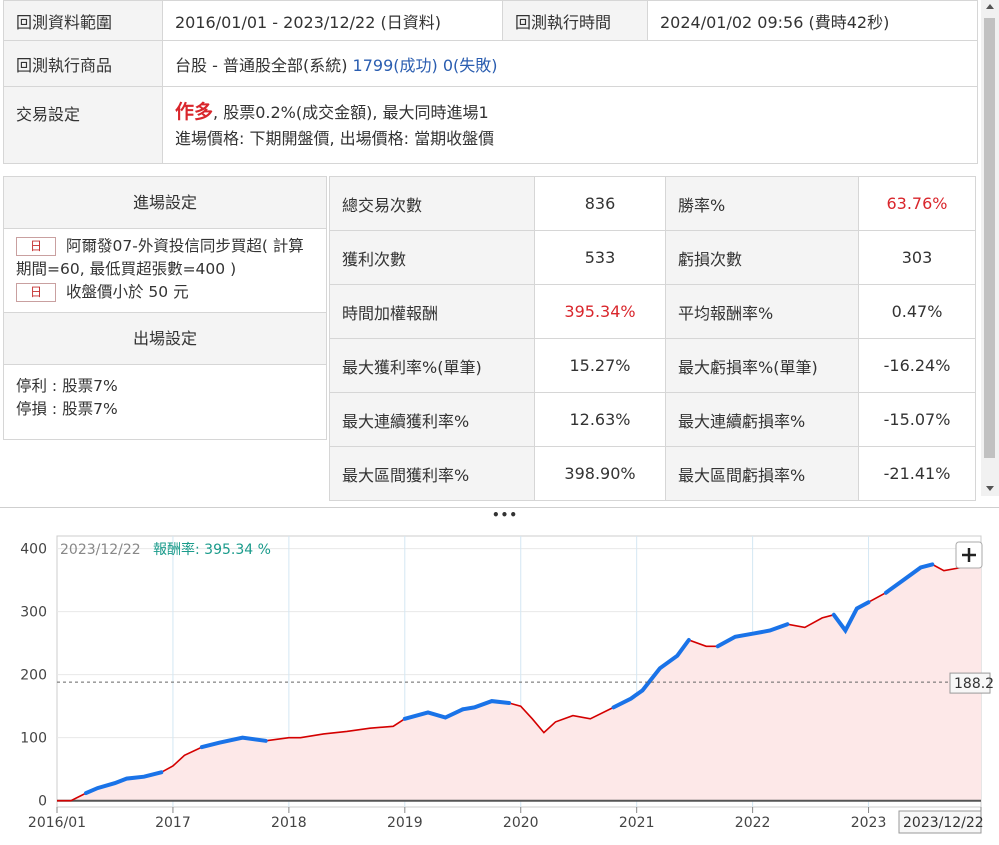 The width and height of the screenshot is (999, 845). What do you see at coordinates (289, 823) in the screenshot?
I see `x-tick-label: 2018` at bounding box center [289, 823].